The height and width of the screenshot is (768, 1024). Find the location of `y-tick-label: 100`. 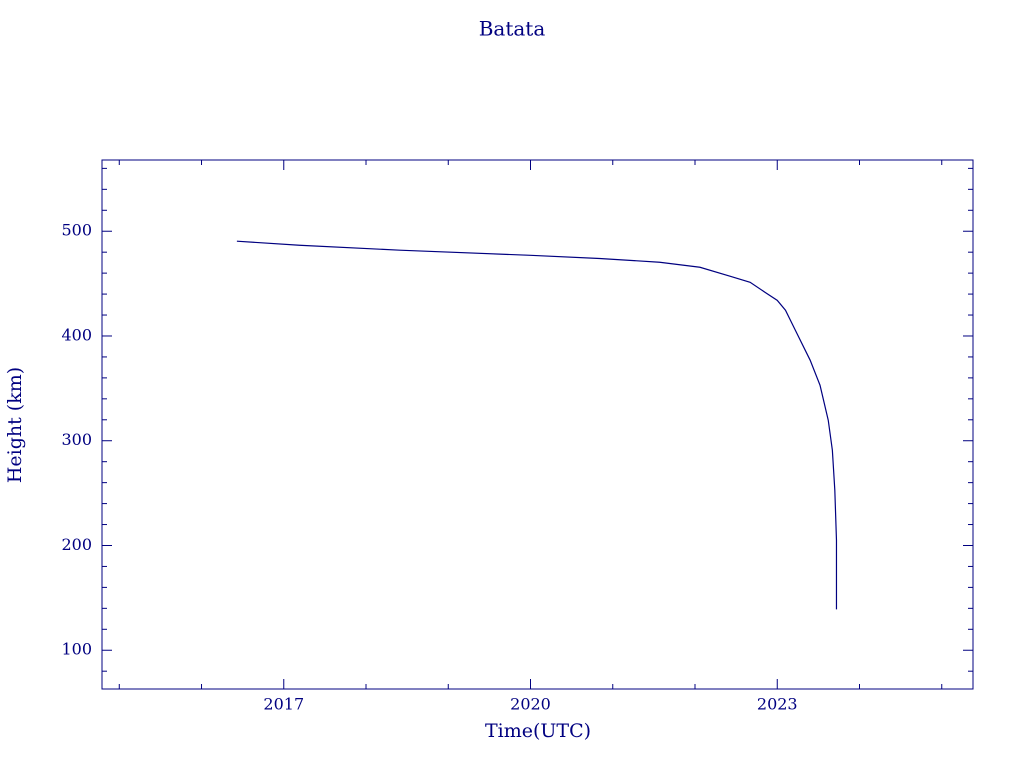

y-tick-label: 100 is located at coordinates (76, 649).